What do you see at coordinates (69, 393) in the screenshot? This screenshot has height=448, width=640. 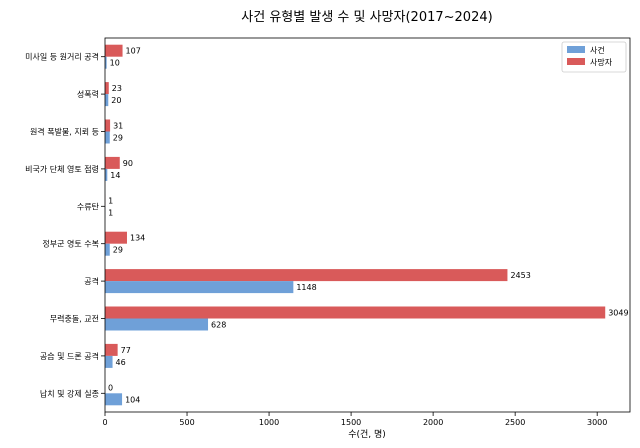 I see `y-tick-label: 납치 및 강제 실종` at bounding box center [69, 393].